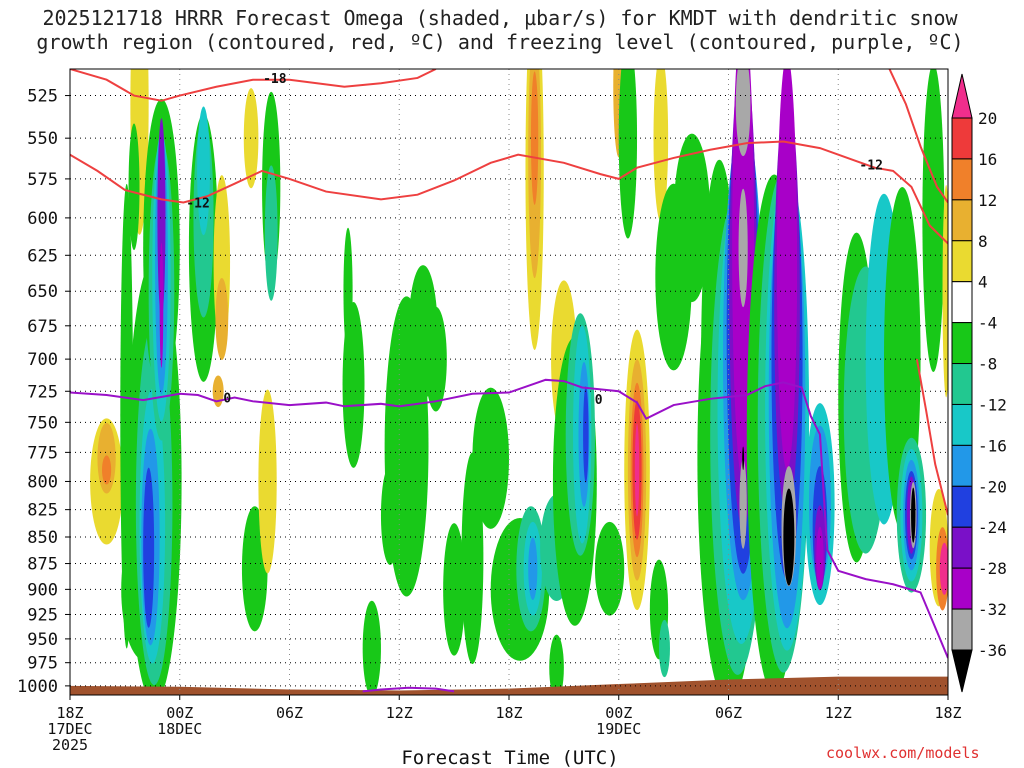 The height and width of the screenshot is (768, 1024). I want to click on surface-terrain, so click(509, 685).